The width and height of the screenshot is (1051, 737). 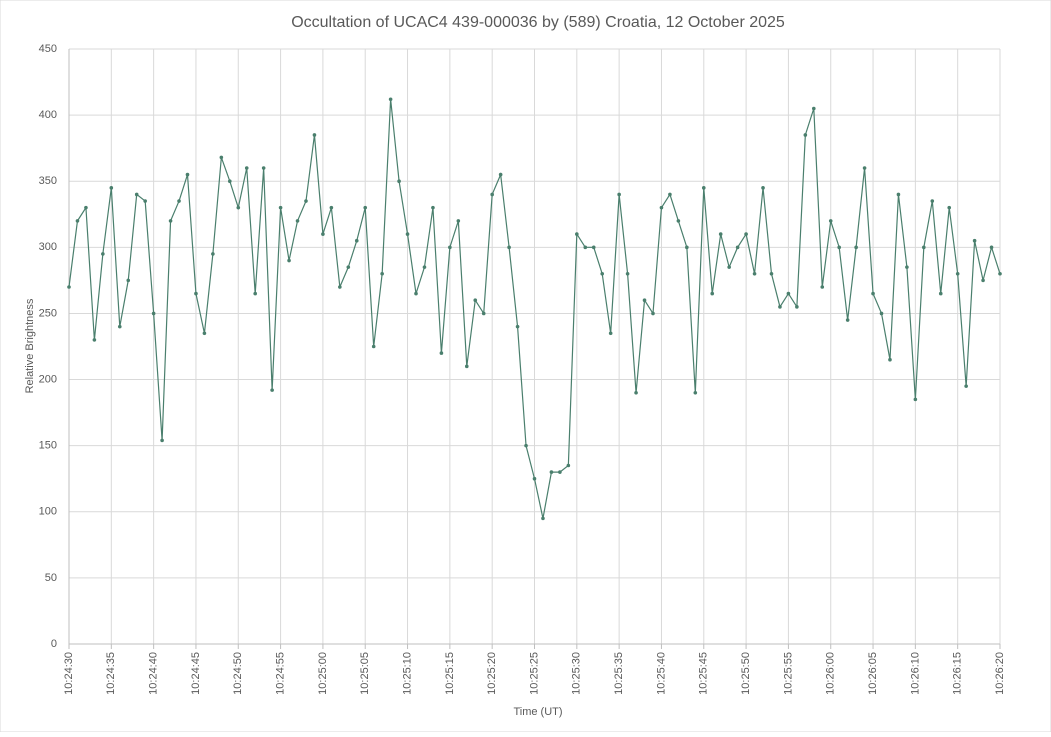 I want to click on y-tick-label: 150, so click(x=48, y=446).